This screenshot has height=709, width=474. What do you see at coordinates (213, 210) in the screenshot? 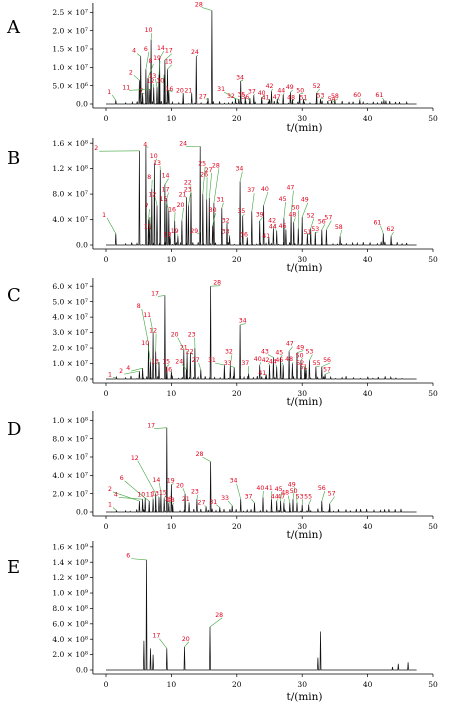
I see `peak-label: 30` at bounding box center [213, 210].